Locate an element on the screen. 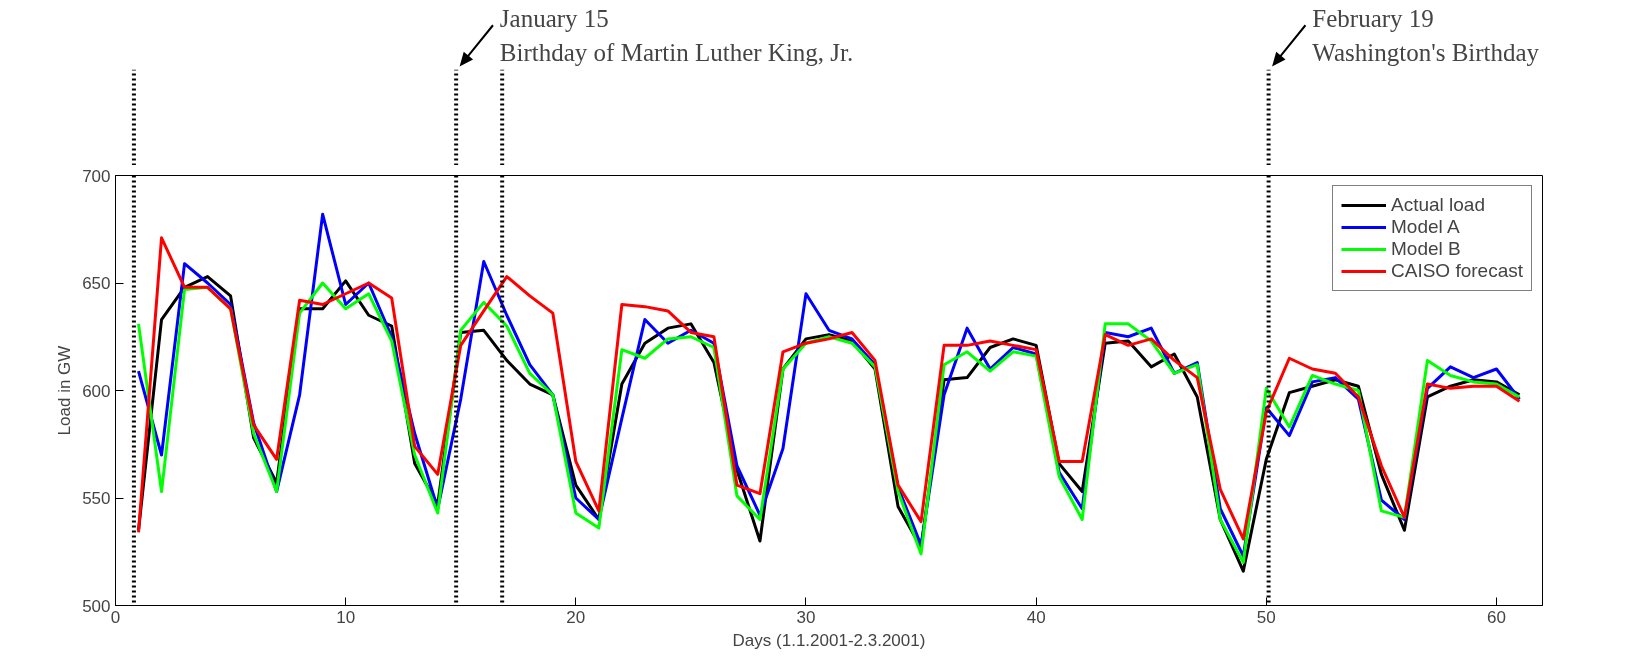  y-tick-label: 550 is located at coordinates (96, 498).